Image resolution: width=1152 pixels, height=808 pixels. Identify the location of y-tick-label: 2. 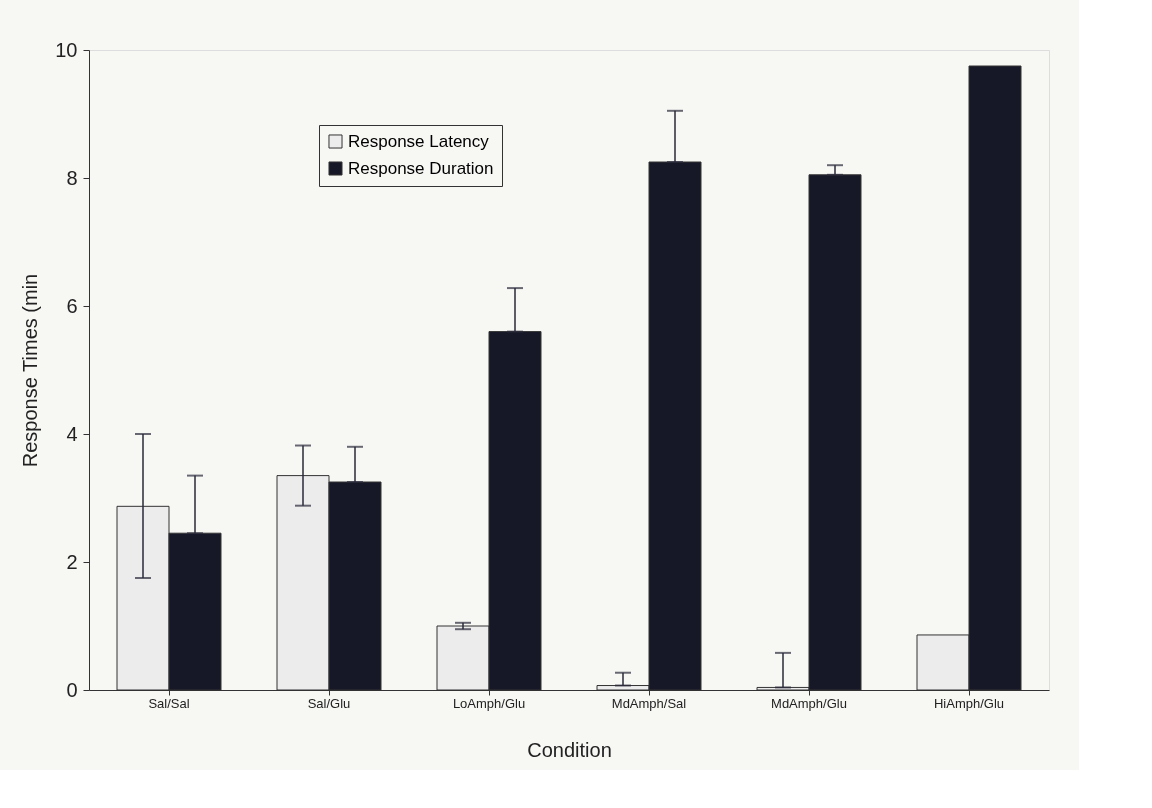
(72, 561).